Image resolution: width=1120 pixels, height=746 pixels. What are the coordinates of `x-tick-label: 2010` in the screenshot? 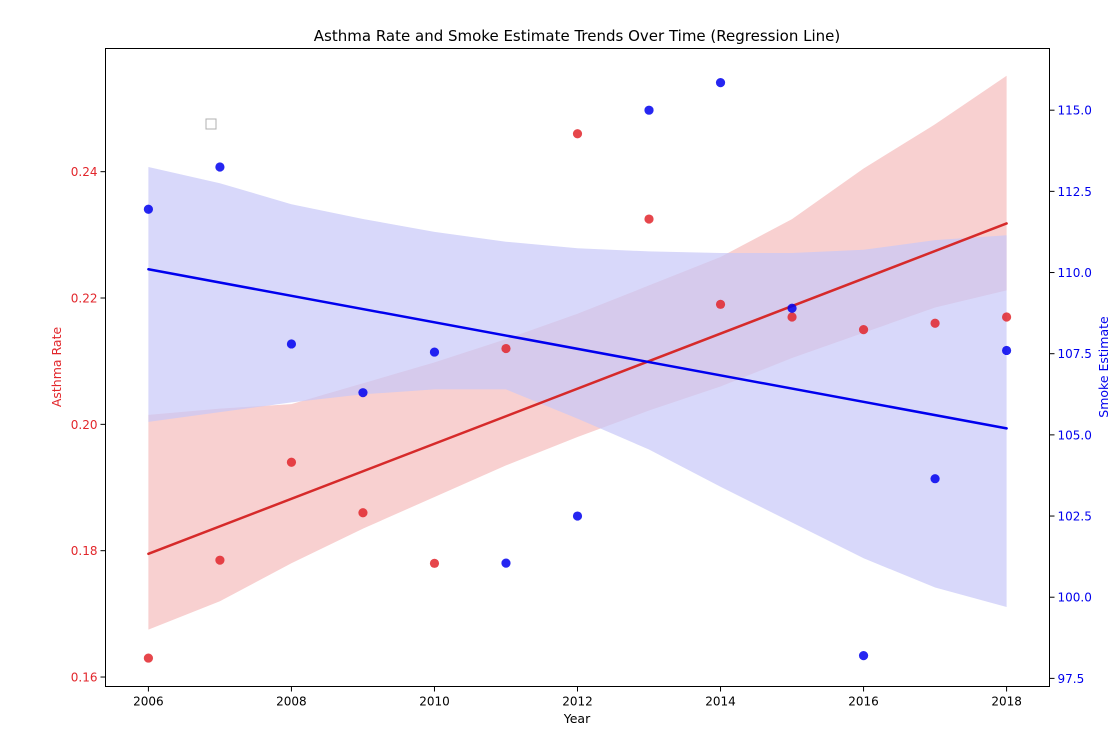 It's located at (434, 702).